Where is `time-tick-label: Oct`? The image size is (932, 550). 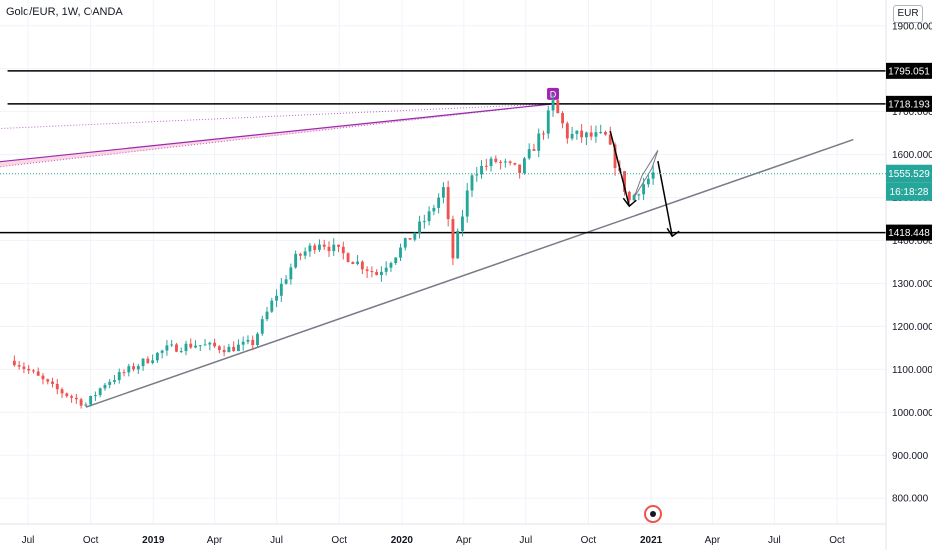
time-tick-label: Oct is located at coordinates (339, 540).